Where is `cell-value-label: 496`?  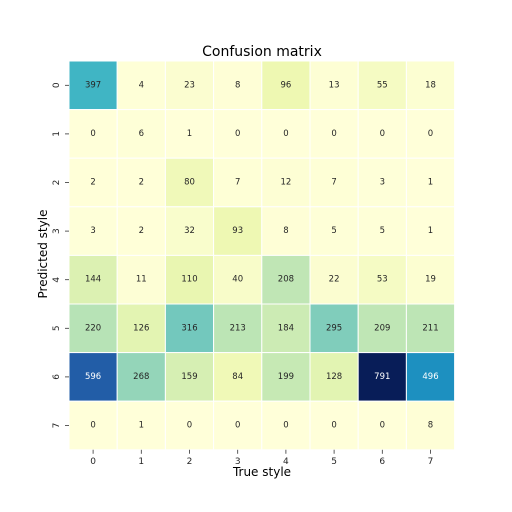 cell-value-label: 496 is located at coordinates (430, 377).